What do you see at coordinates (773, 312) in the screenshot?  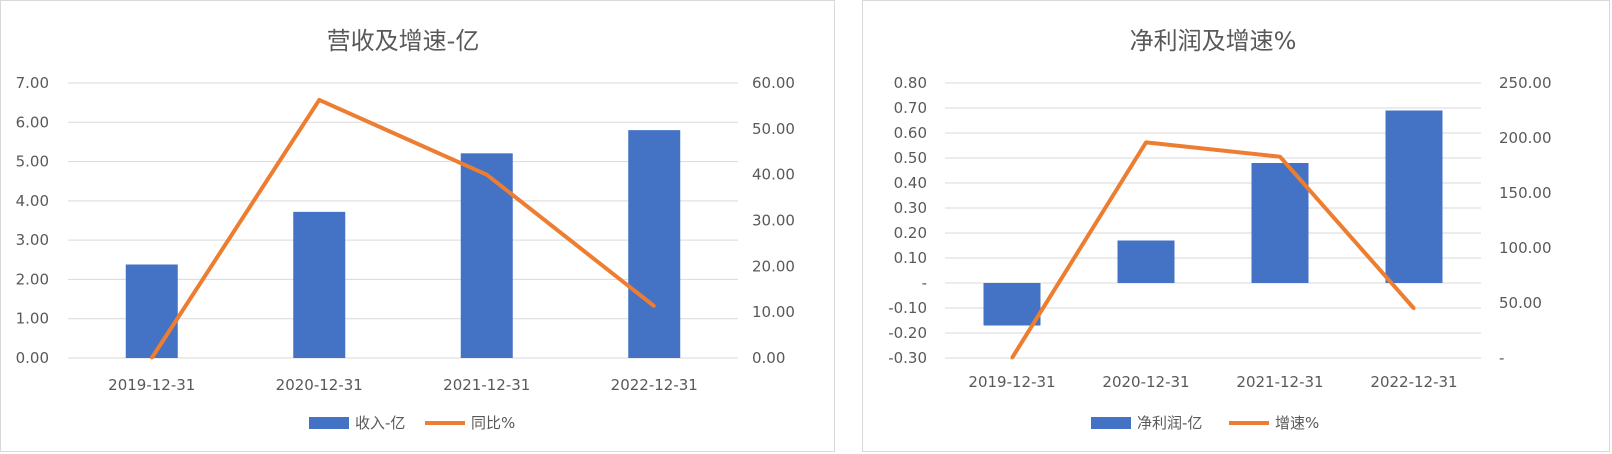 I see `y-right-tick-label: 10.00` at bounding box center [773, 312].